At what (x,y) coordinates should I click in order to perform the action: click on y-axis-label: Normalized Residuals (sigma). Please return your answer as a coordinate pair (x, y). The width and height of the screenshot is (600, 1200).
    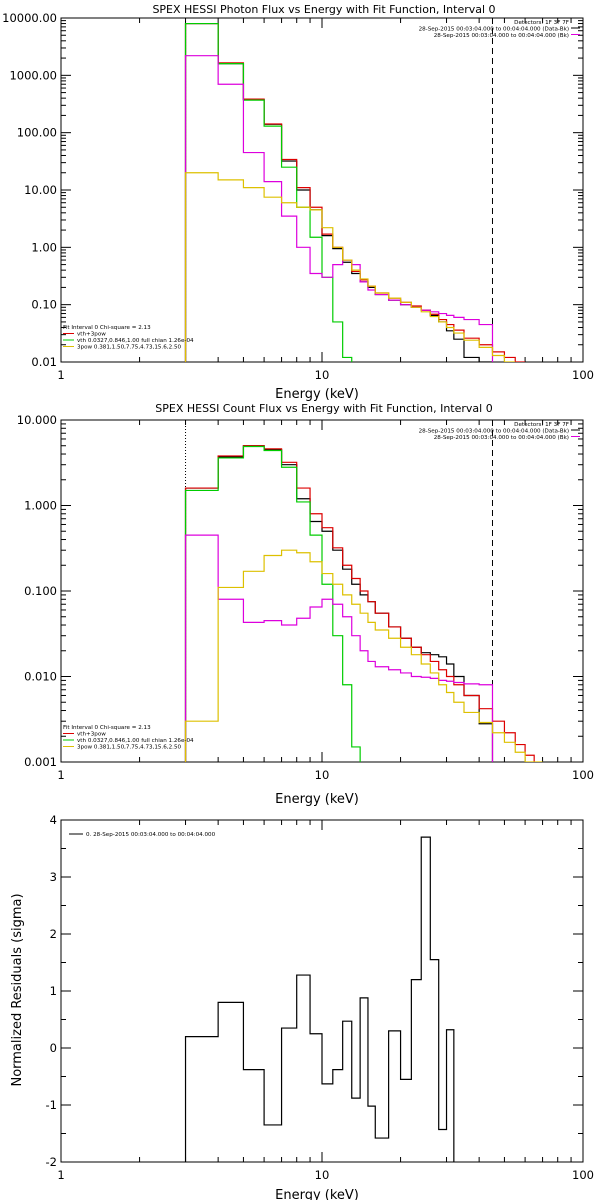
    Looking at the image, I should click on (17, 989).